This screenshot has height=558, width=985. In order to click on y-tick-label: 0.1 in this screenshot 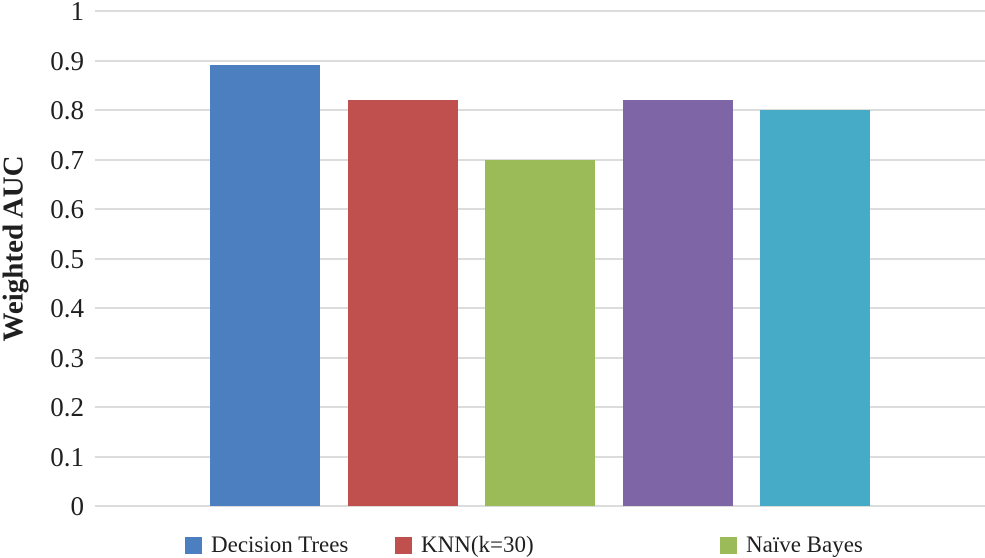, I will do `click(67, 456)`.